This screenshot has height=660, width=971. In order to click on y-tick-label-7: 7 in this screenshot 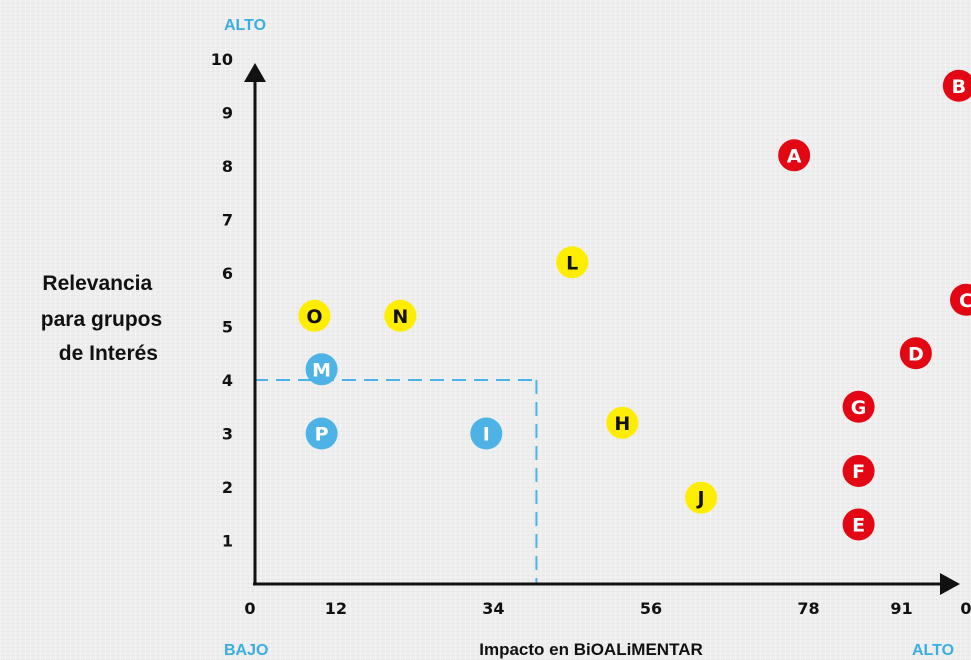, I will do `click(227, 220)`.